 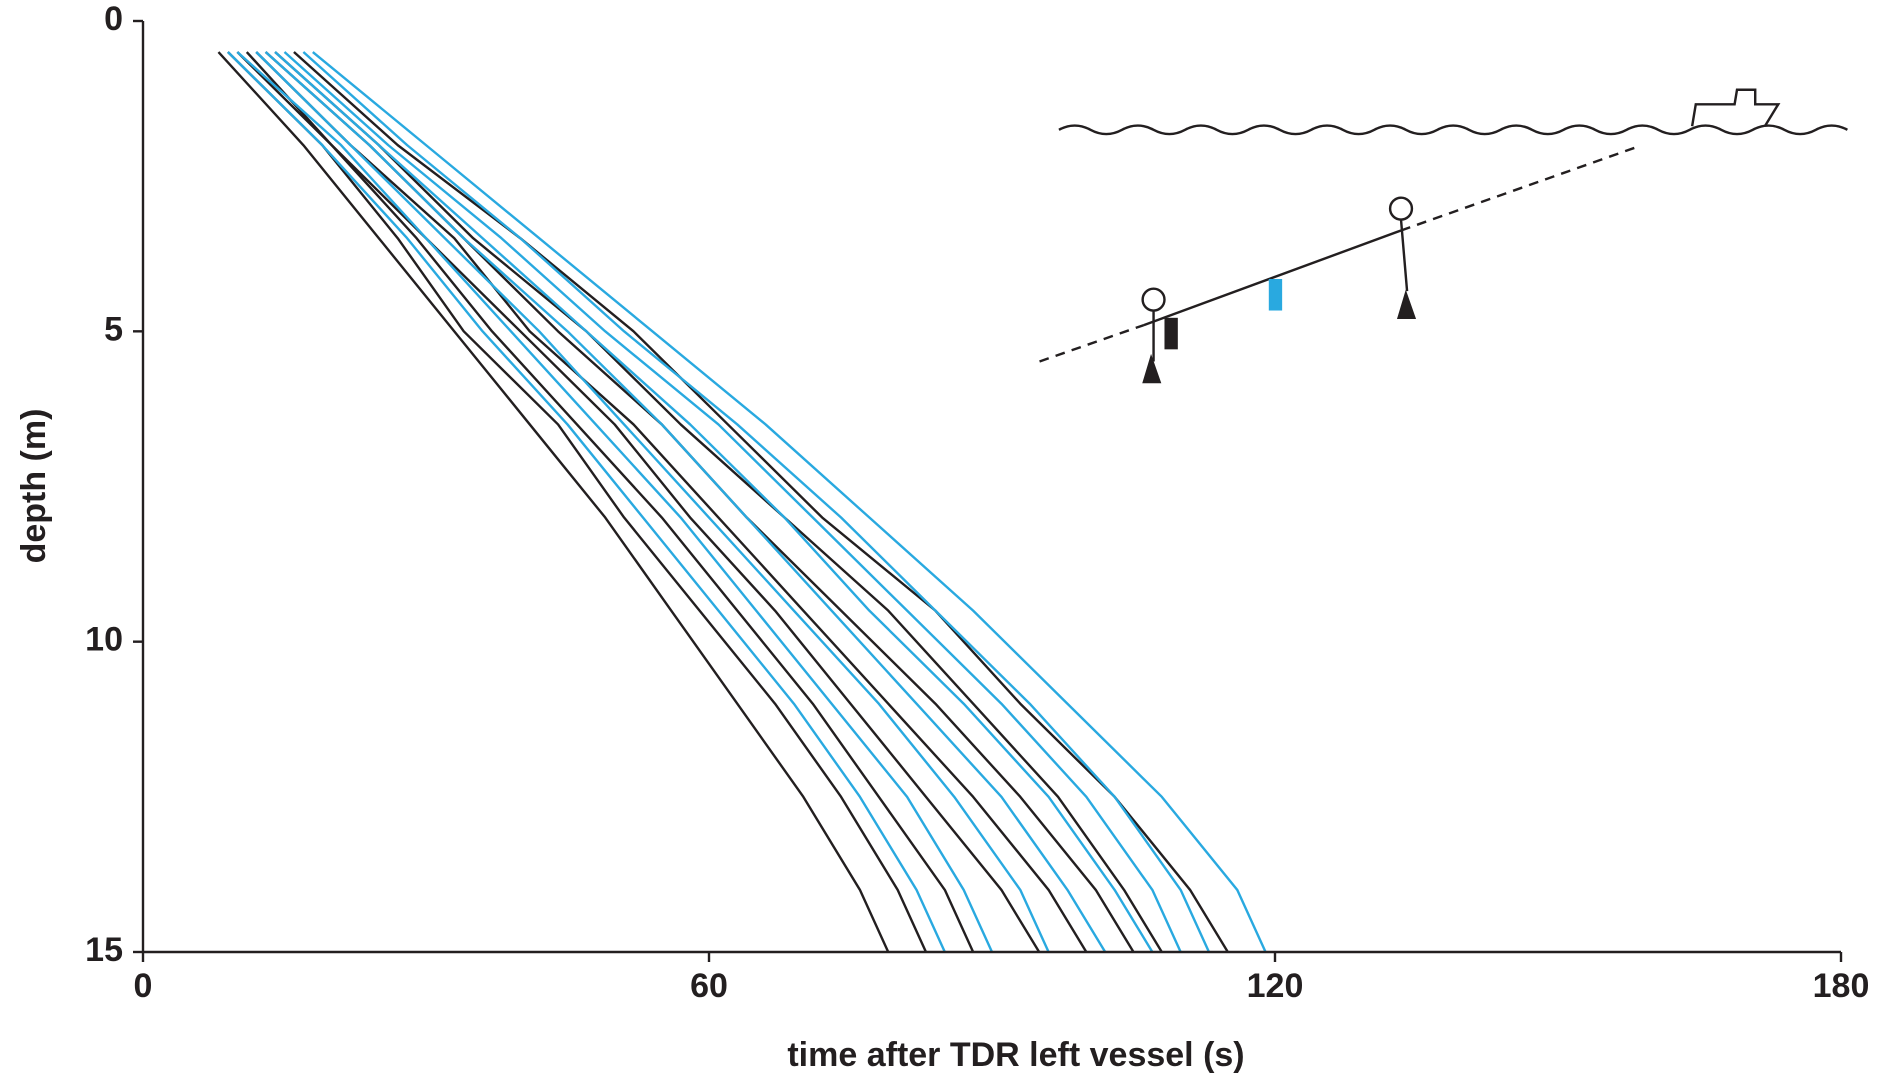 I want to click on y-tick-label: 0, so click(x=113, y=19).